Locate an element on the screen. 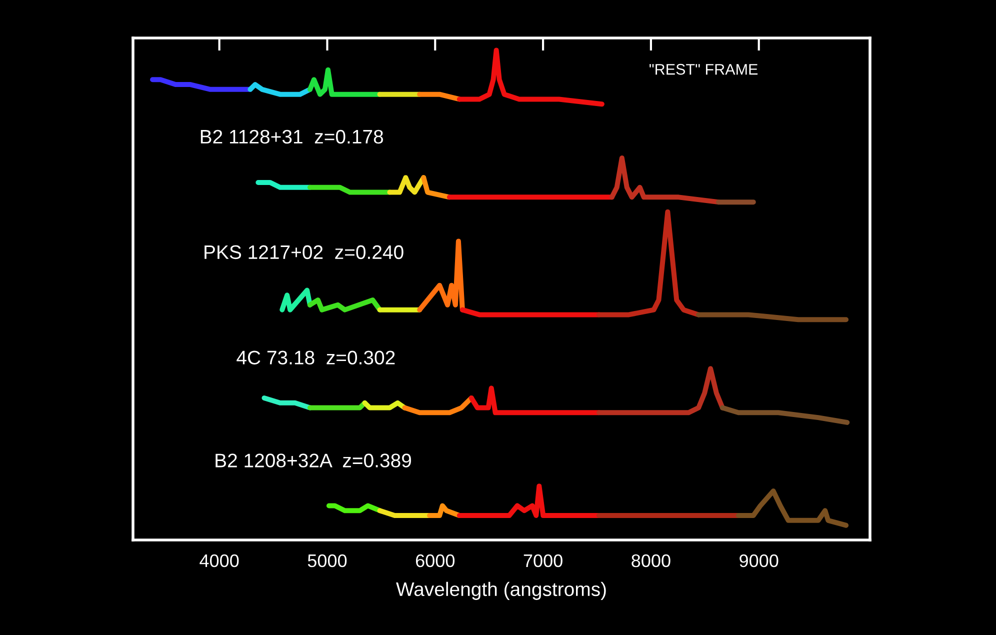 The image size is (996, 635). x-tick-label: 4000 is located at coordinates (219, 561).